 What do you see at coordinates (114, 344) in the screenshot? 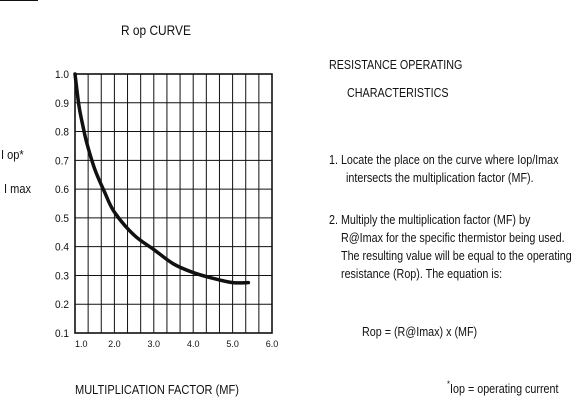
I see `x-tick-label: 2.0` at bounding box center [114, 344].